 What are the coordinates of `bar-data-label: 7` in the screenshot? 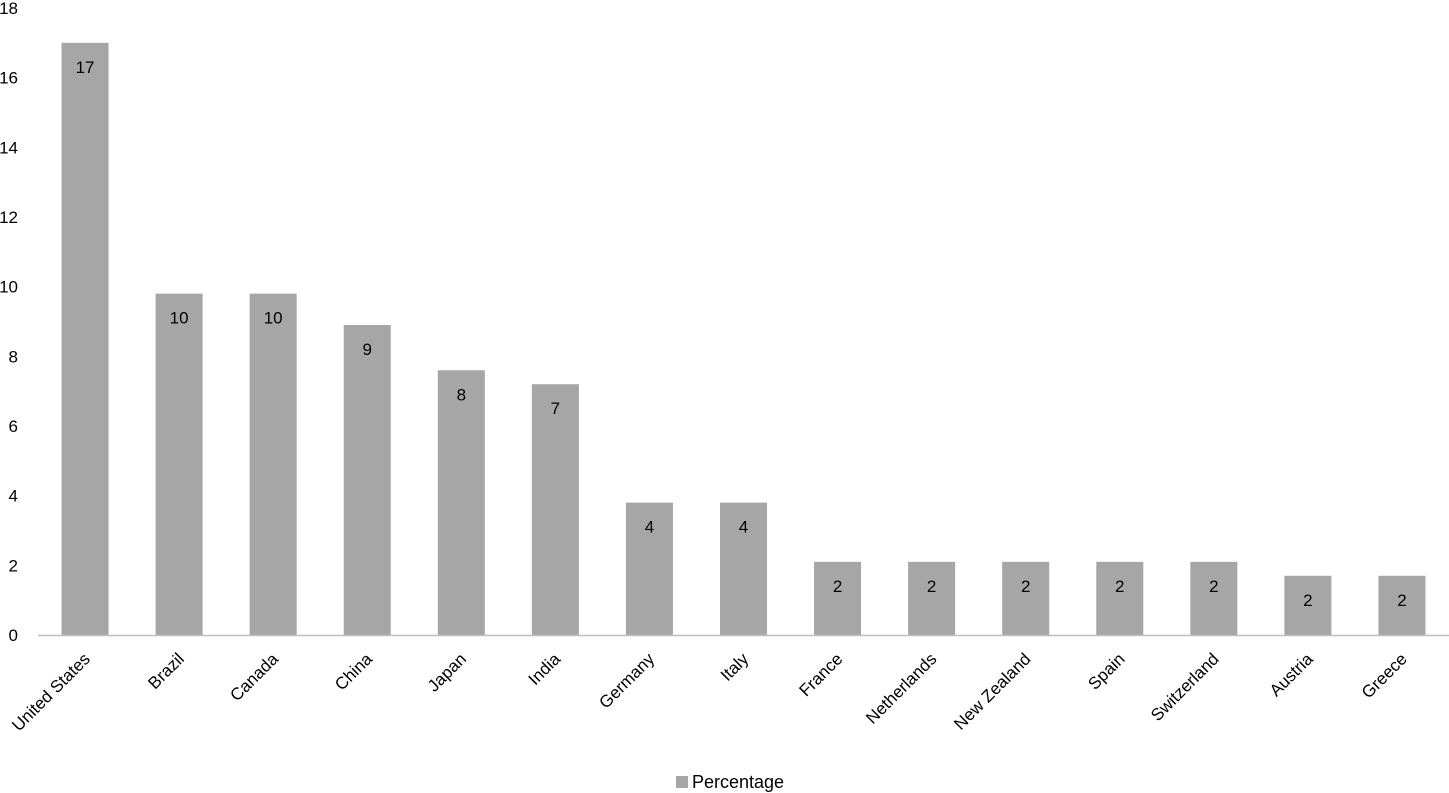 It's located at (555, 408).